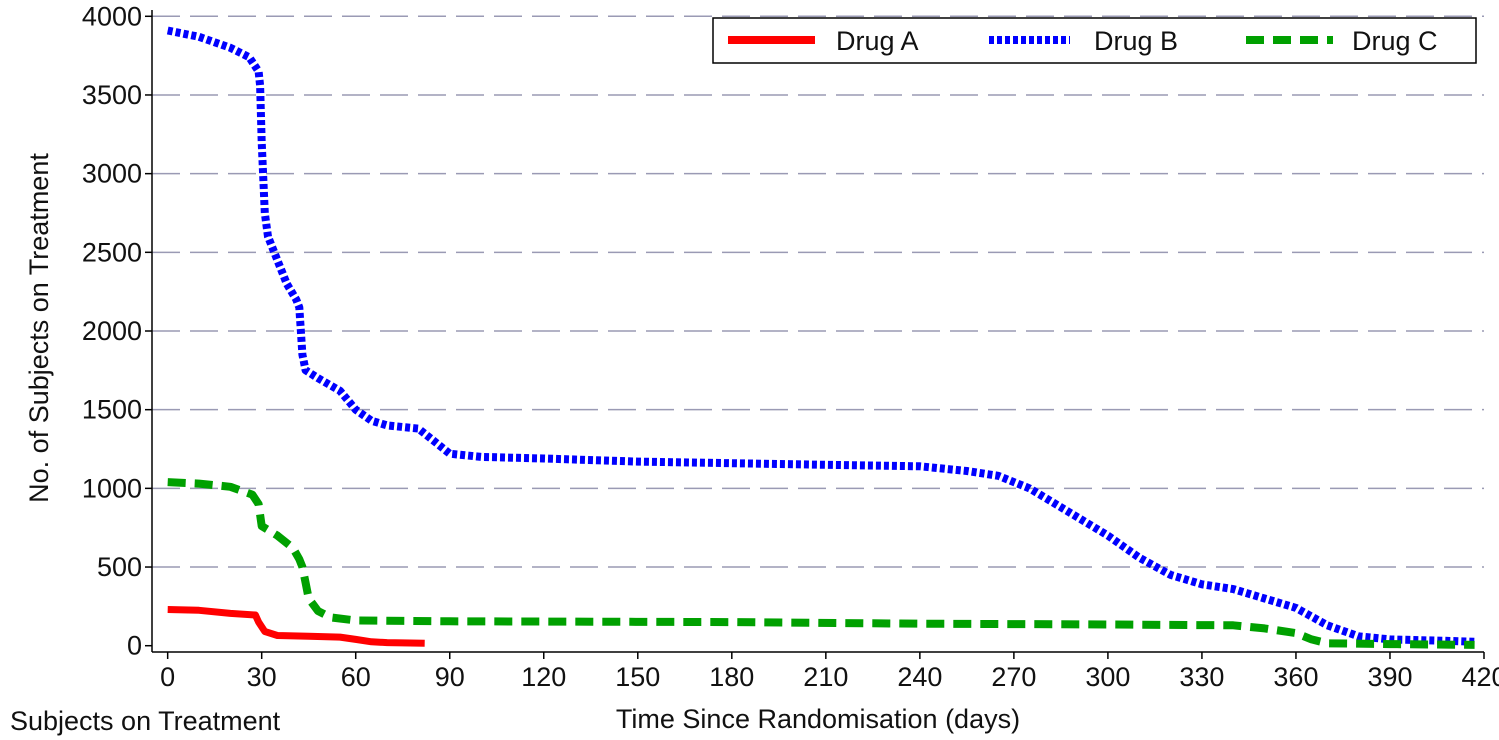 The height and width of the screenshot is (740, 1499). I want to click on x-tick-label-150: 150, so click(637, 677).